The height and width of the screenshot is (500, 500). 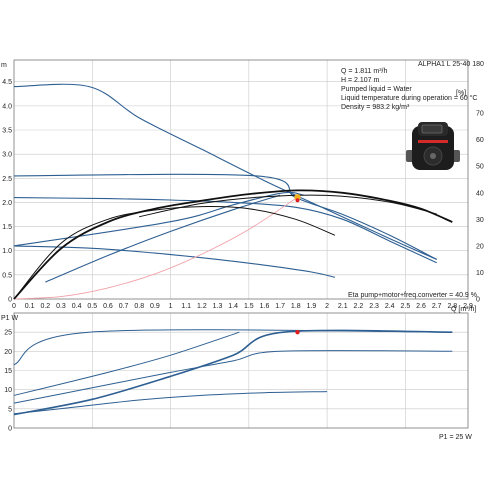 What do you see at coordinates (202, 306) in the screenshot?
I see `x-tick-label: 1.2` at bounding box center [202, 306].